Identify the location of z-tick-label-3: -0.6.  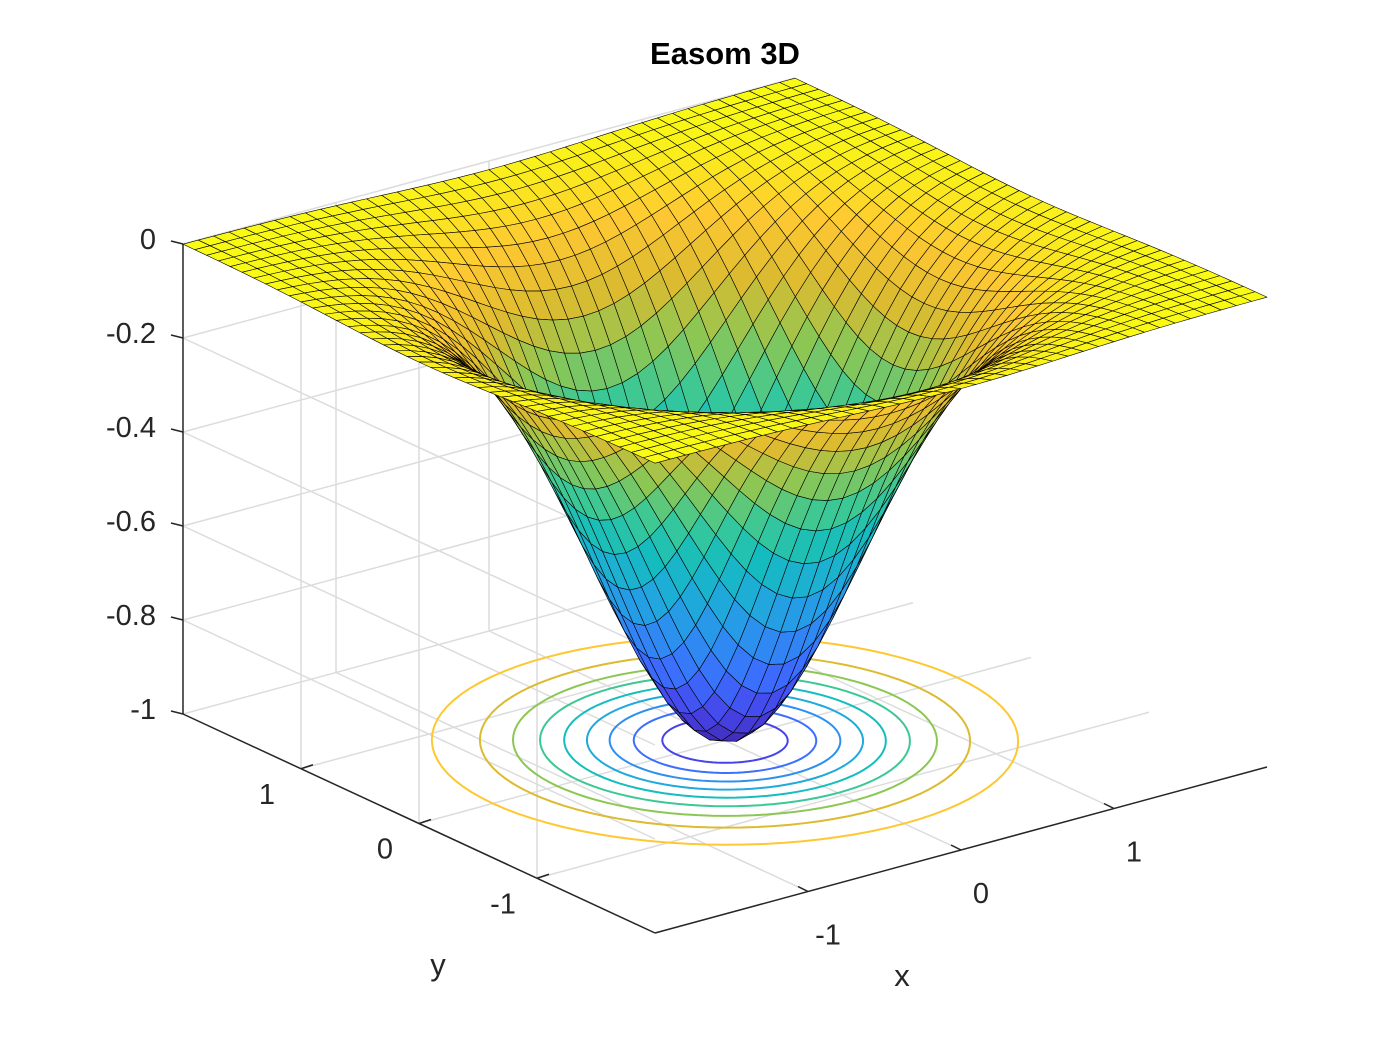
(131, 522).